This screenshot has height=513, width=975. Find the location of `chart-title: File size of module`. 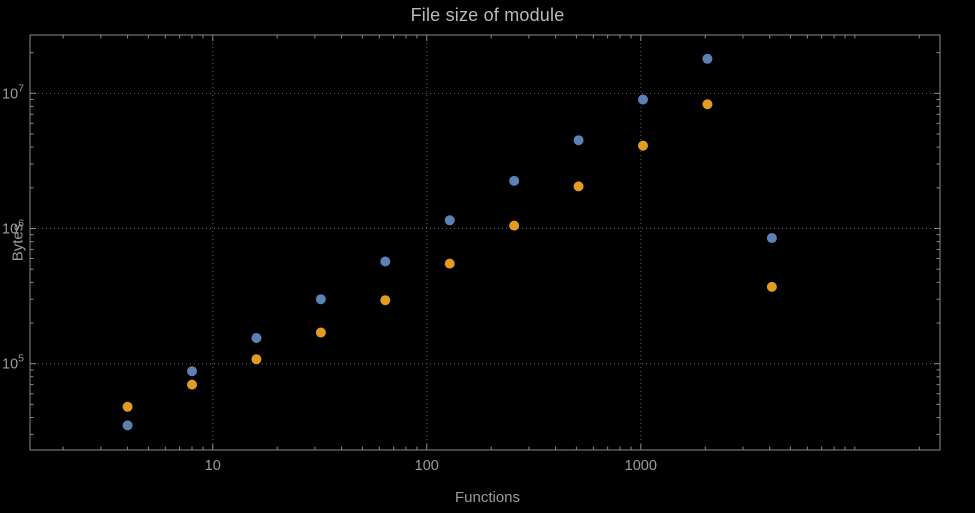

chart-title: File size of module is located at coordinates (487, 15).